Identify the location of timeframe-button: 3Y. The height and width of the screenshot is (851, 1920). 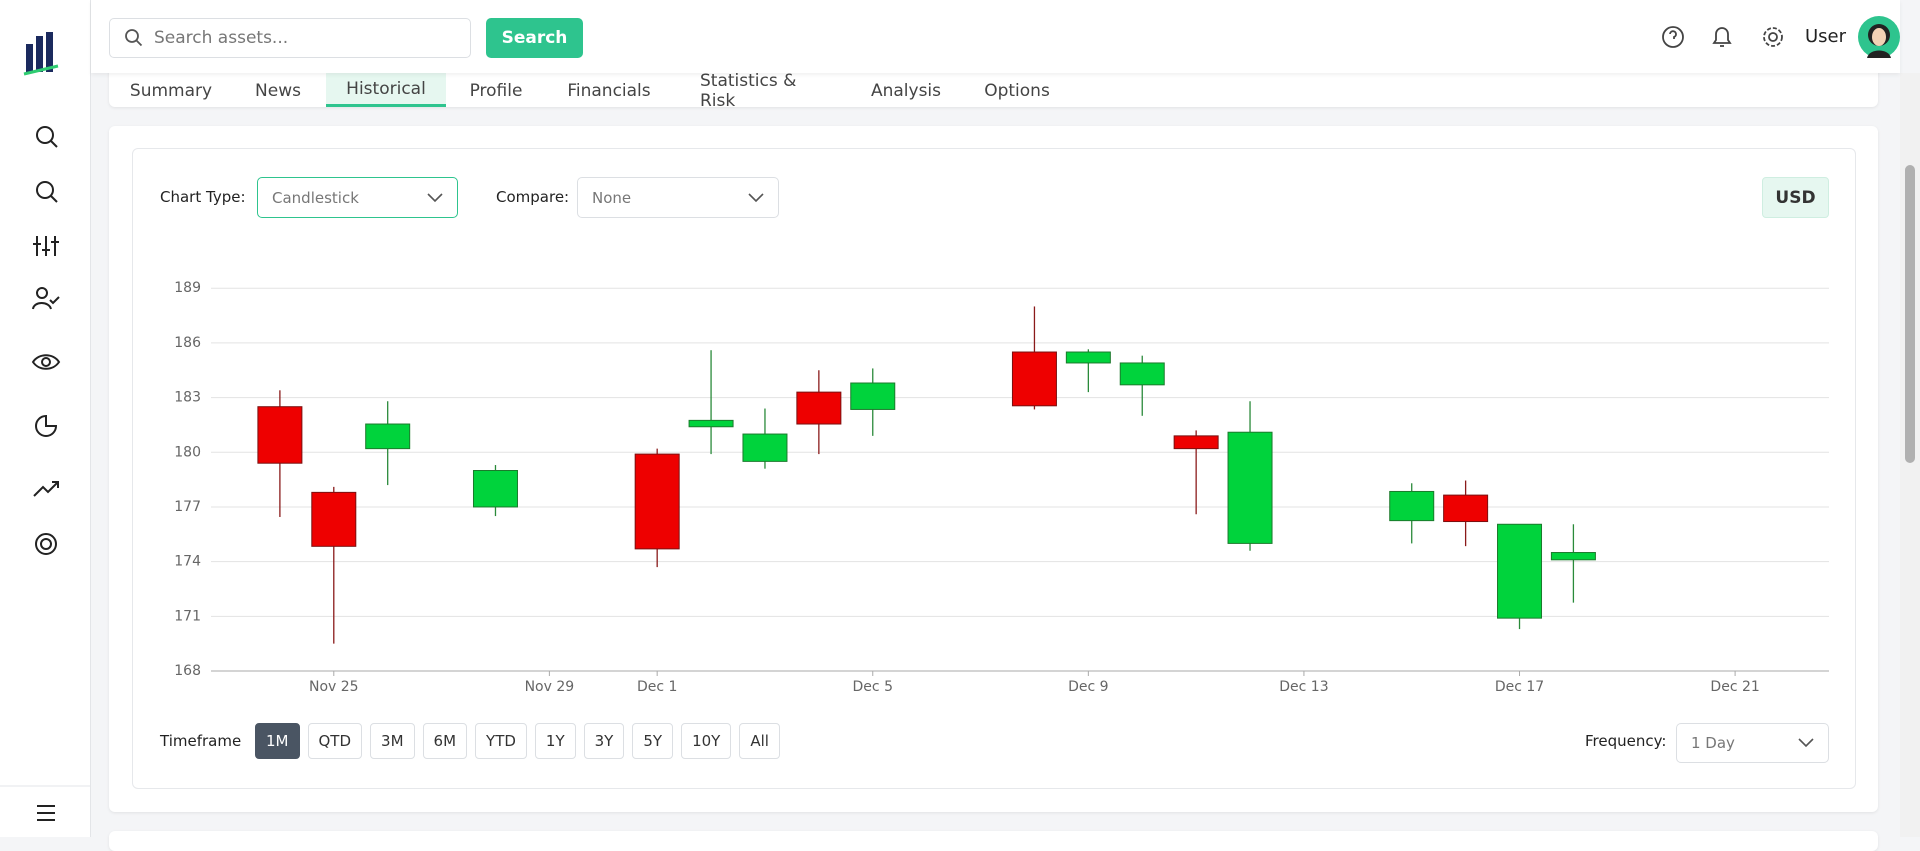
(604, 741).